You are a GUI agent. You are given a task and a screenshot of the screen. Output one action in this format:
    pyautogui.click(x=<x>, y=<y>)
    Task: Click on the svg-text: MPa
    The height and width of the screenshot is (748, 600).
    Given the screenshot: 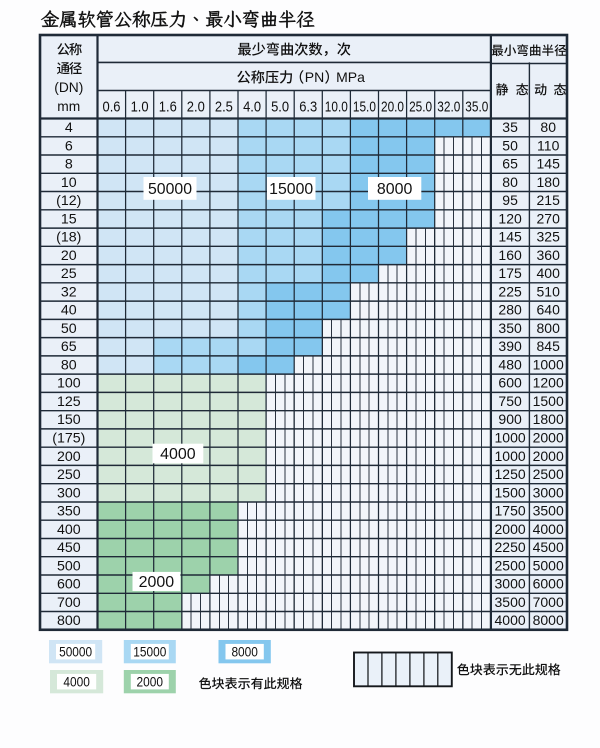 What is the action you would take?
    pyautogui.click(x=350, y=77)
    